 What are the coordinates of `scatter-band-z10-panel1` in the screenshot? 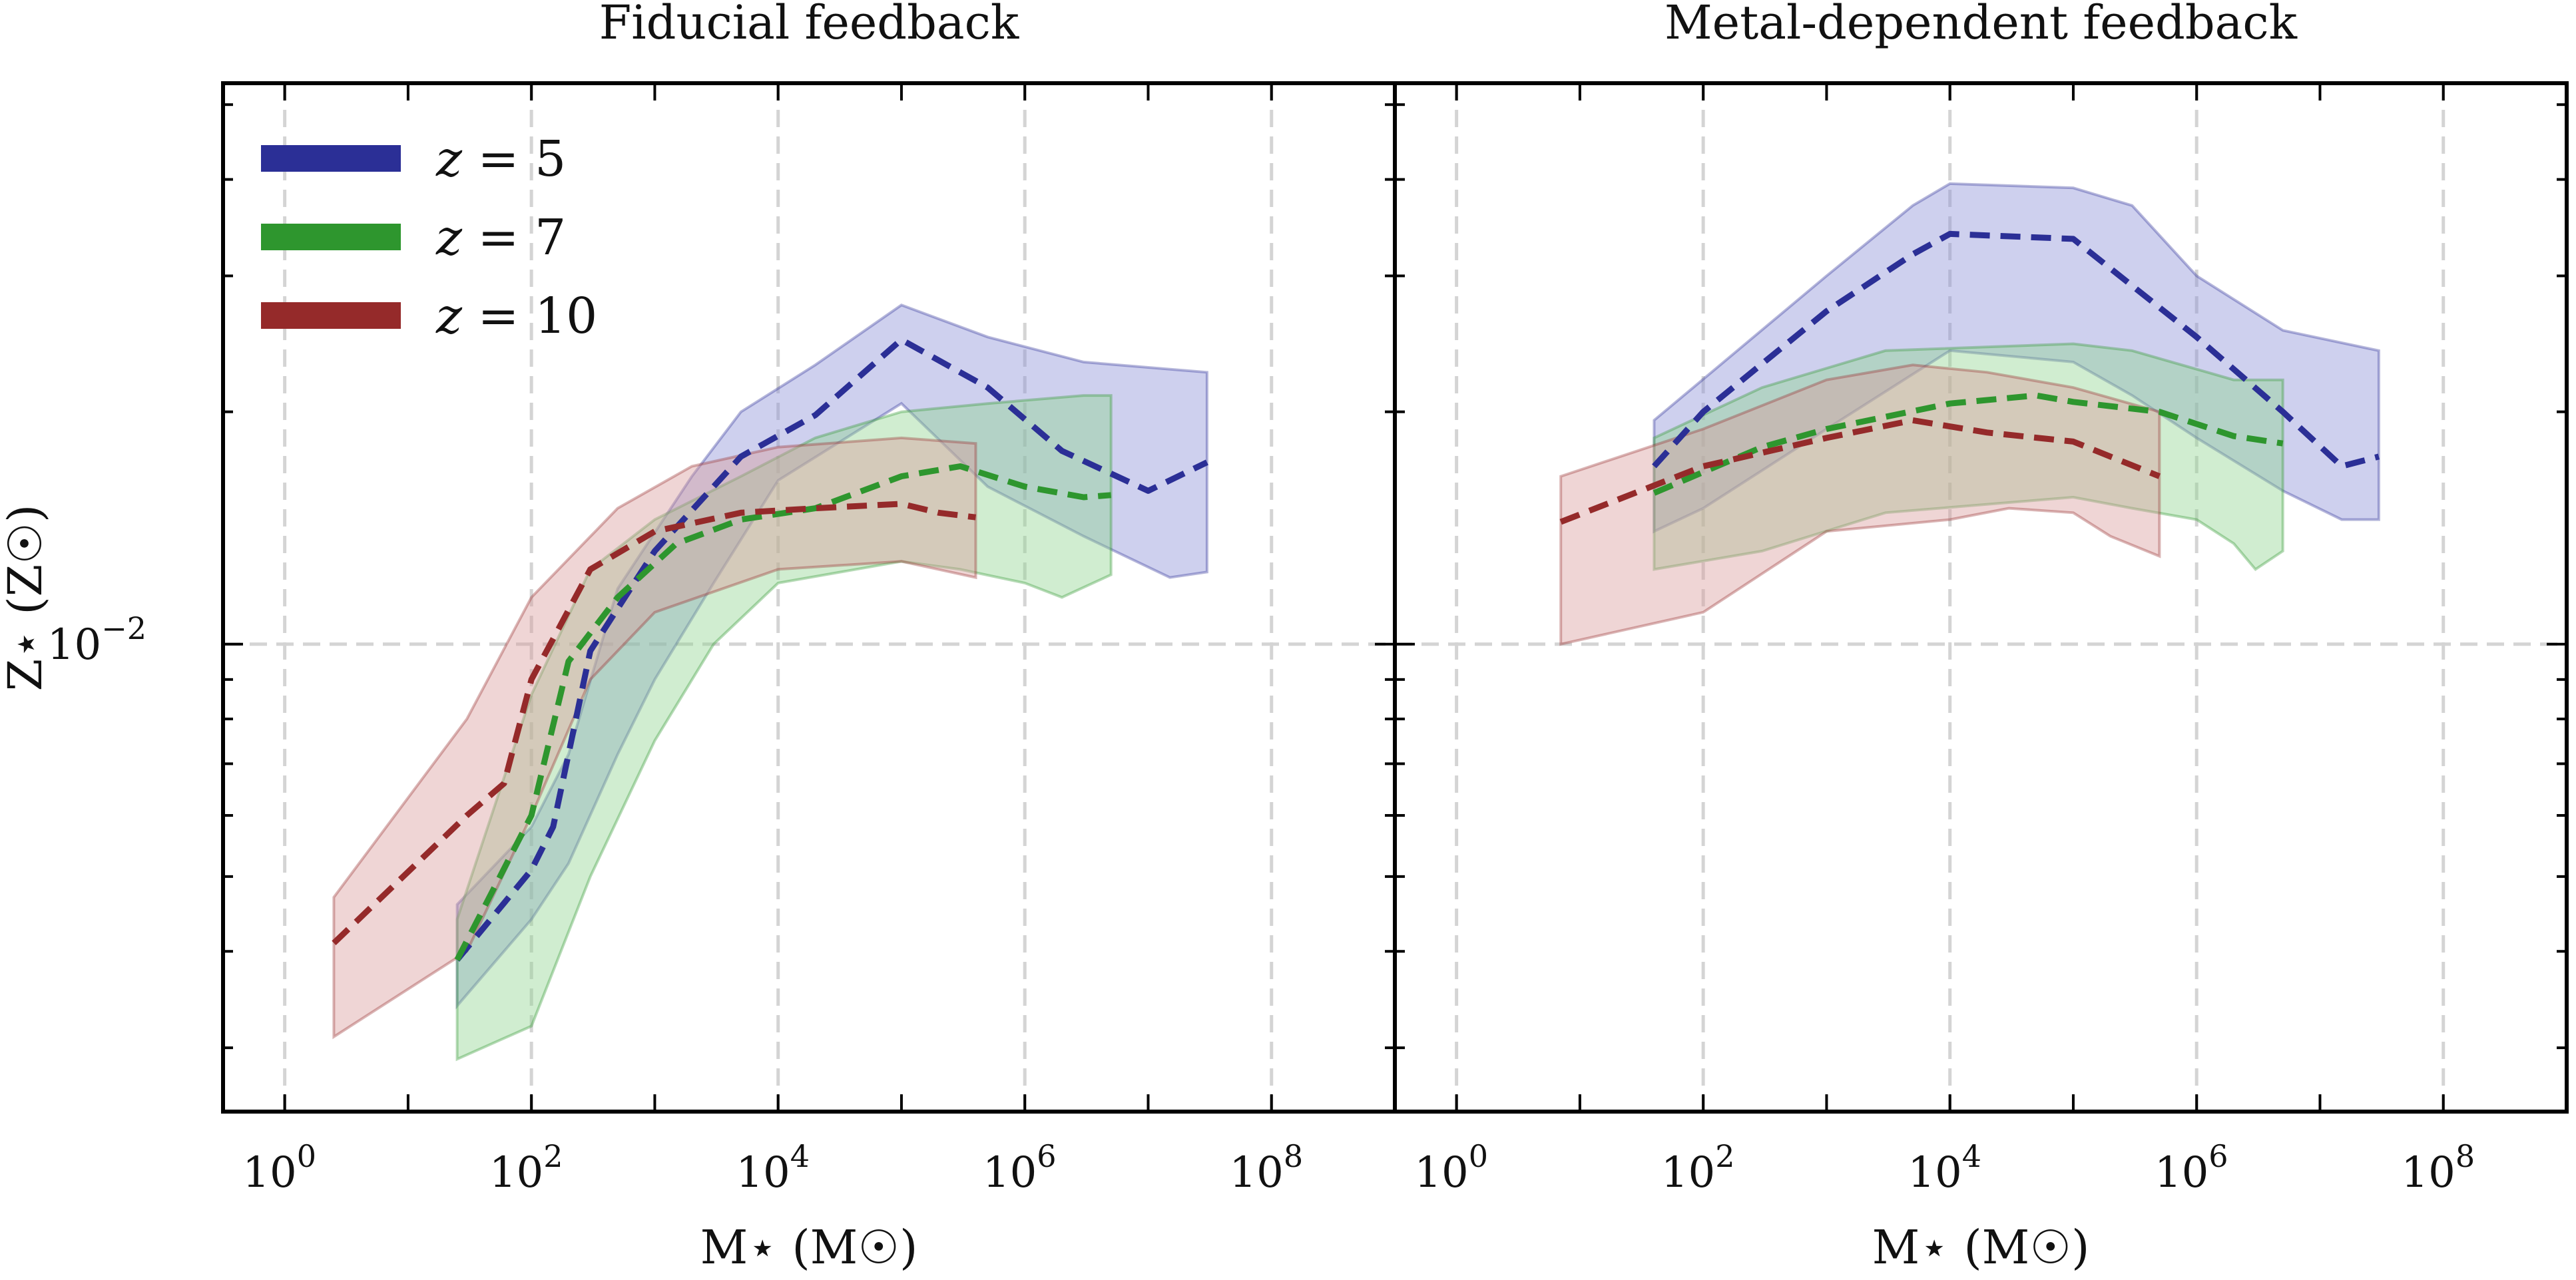 It's located at (1860, 504).